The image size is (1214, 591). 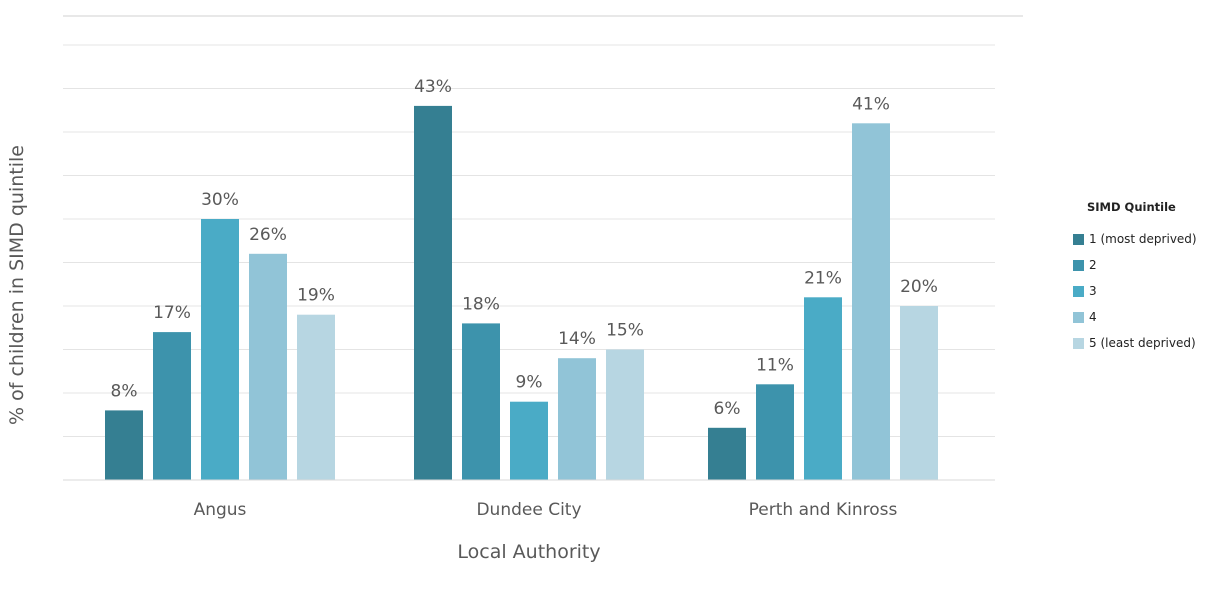 I want to click on data-label: 15%, so click(x=625, y=331).